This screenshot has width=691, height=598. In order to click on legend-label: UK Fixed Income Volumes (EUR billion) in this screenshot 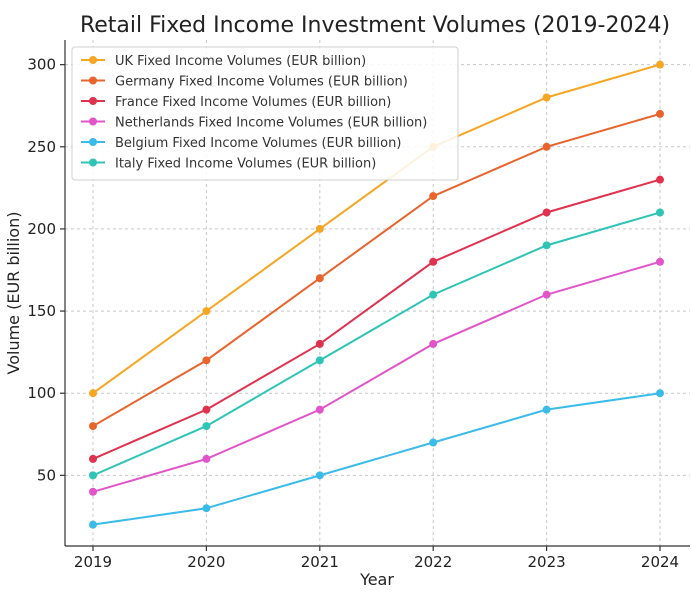, I will do `click(240, 61)`.